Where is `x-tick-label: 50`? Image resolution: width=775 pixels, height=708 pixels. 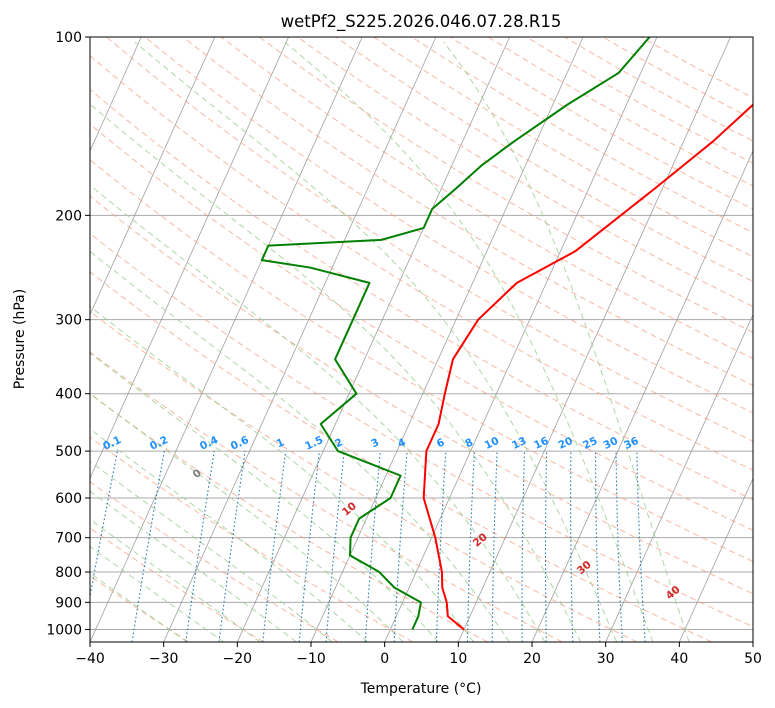
x-tick-label: 50 is located at coordinates (753, 659).